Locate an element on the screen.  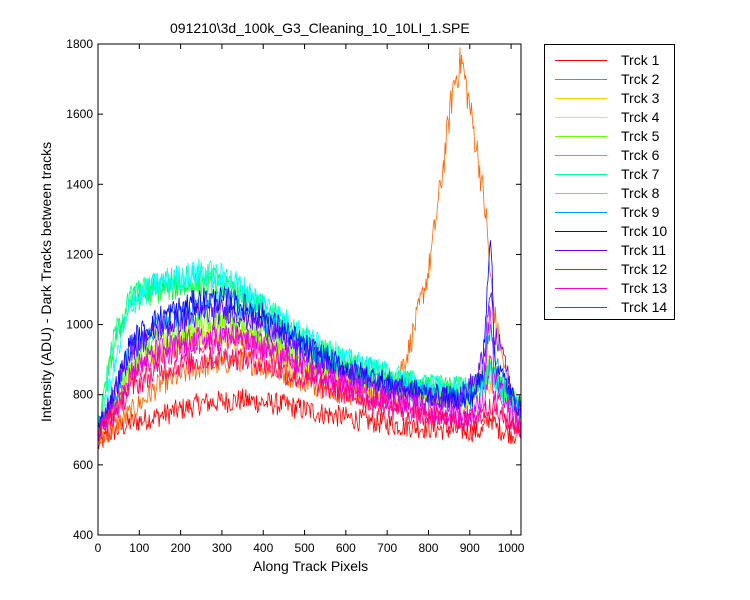
legend-label: Trck 8 is located at coordinates (640, 193).